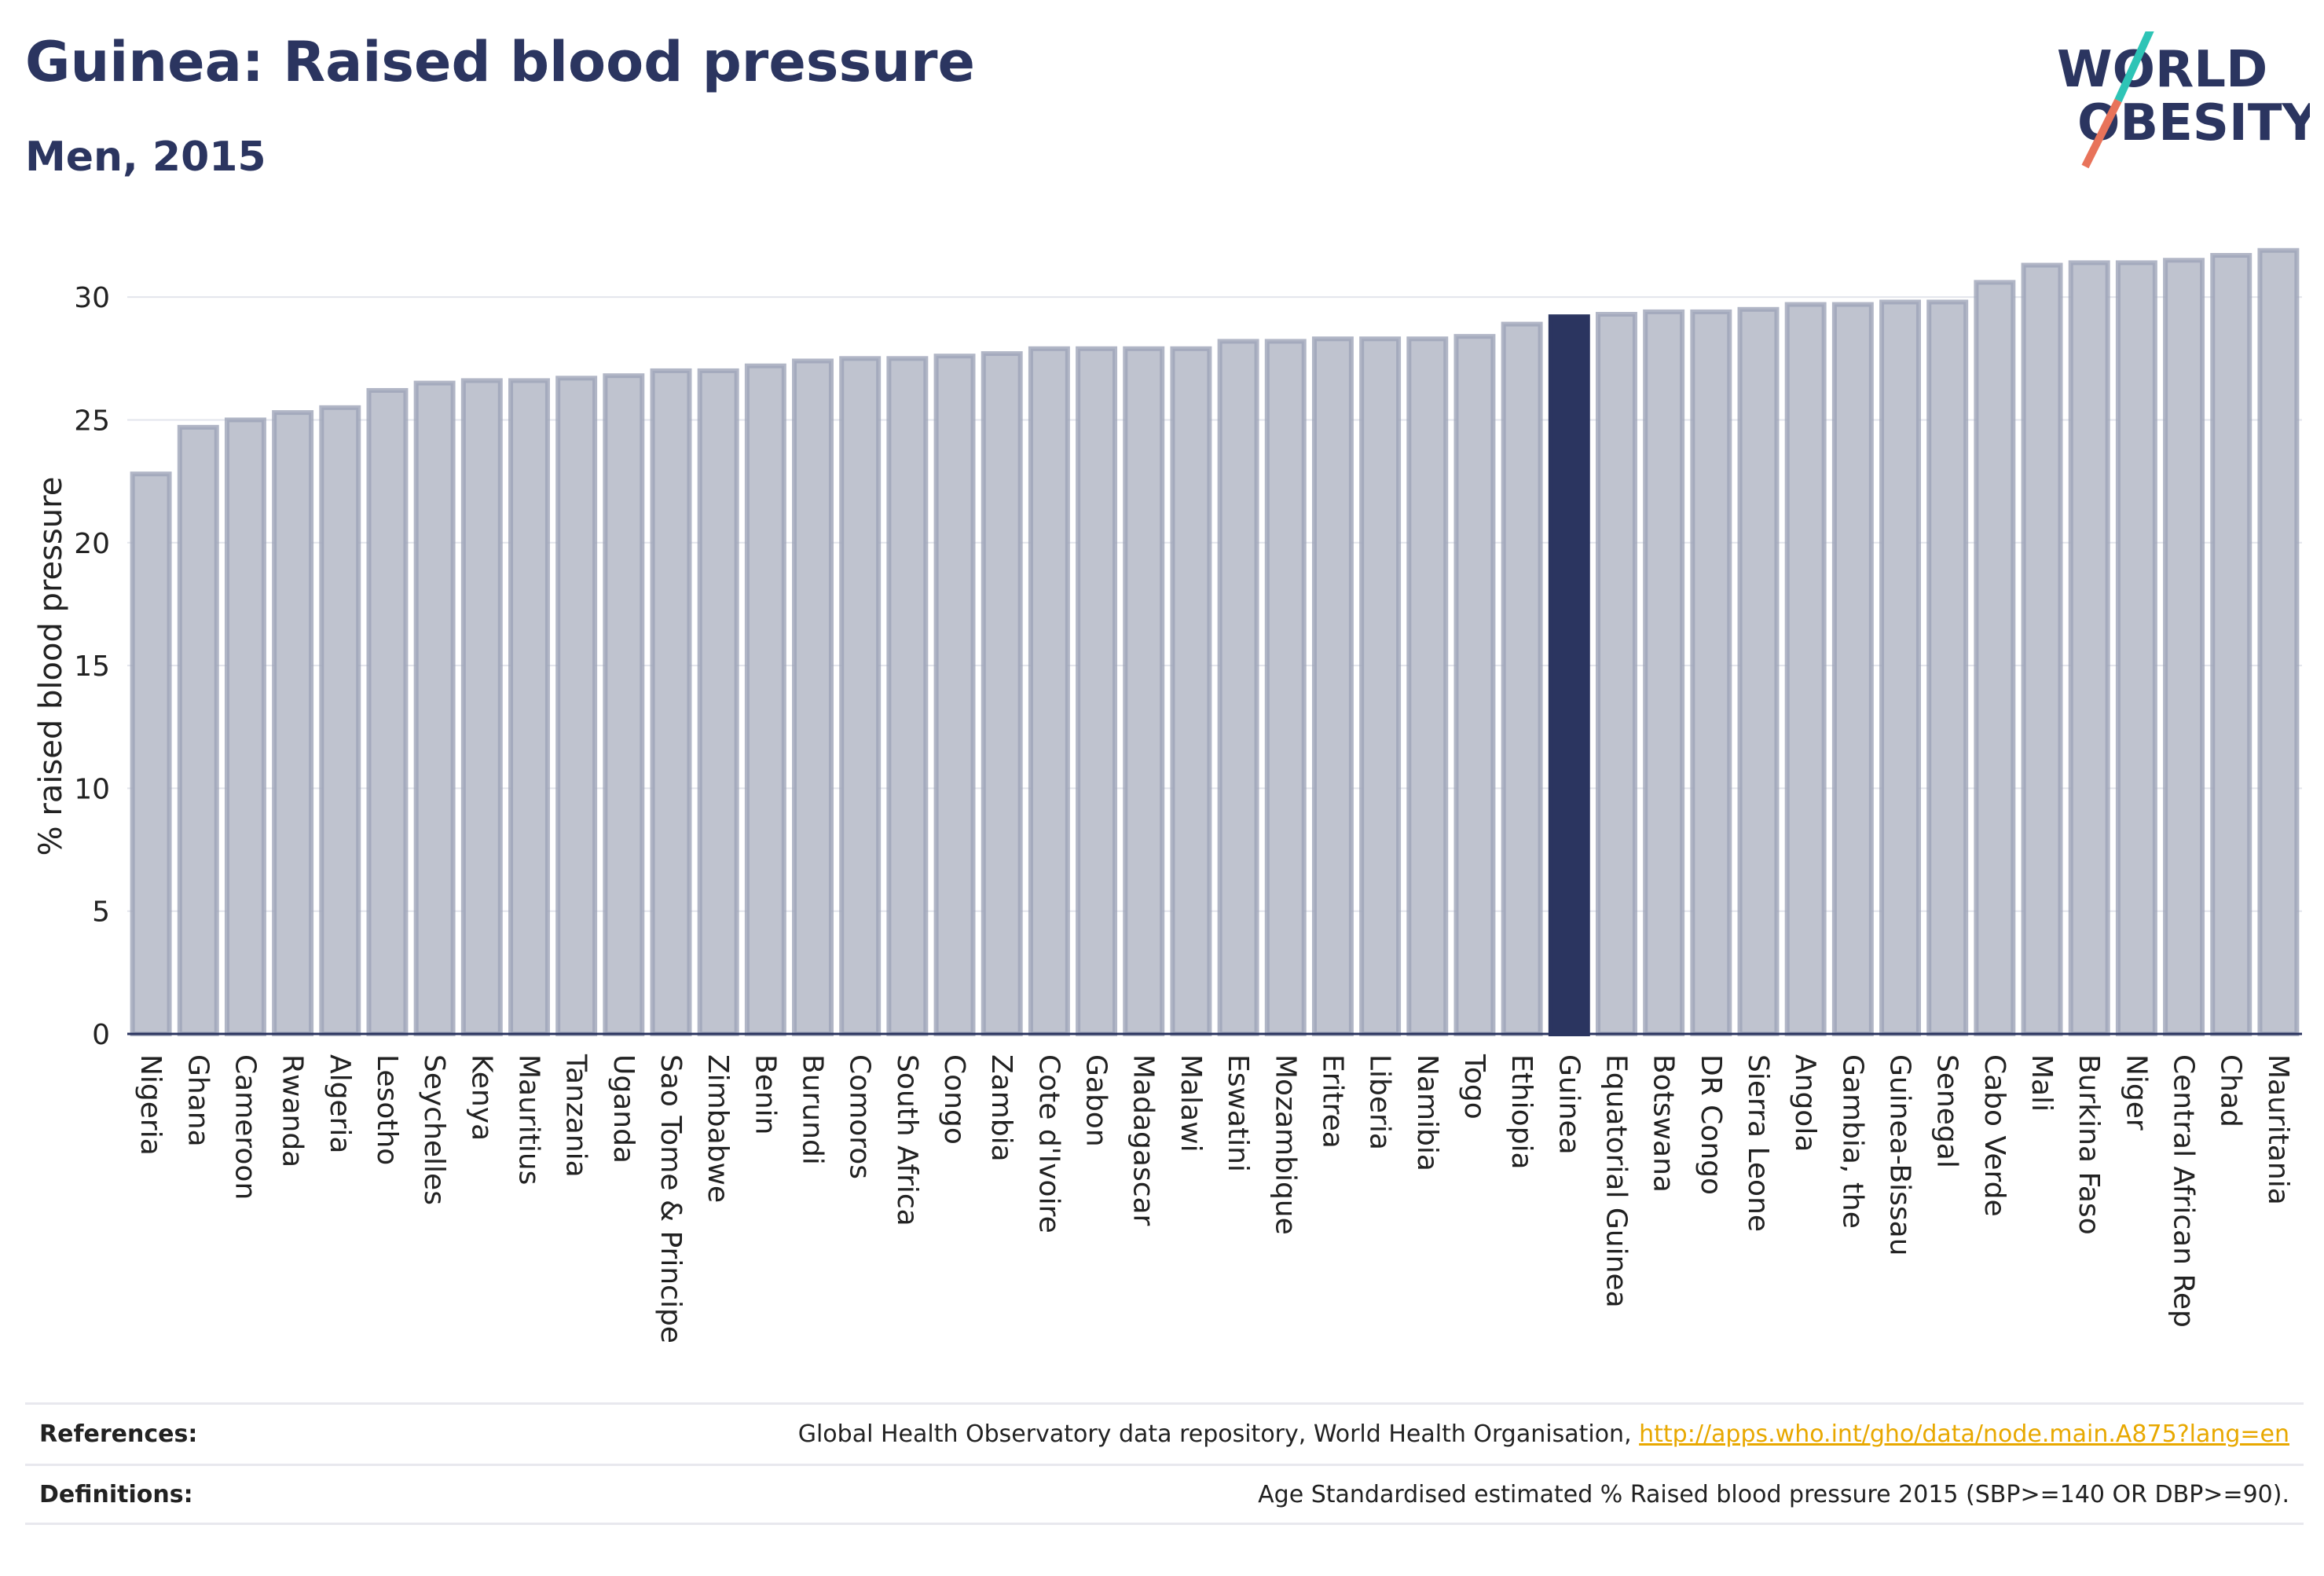 The width and height of the screenshot is (2324, 1576). I want to click on x-tick-label: Cabo Verde, so click(1994, 1135).